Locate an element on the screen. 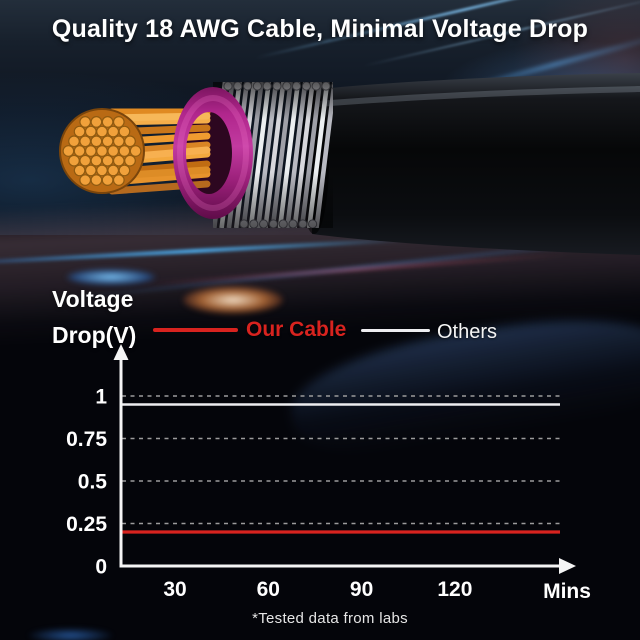 This screenshot has height=640, width=640. footnote: *Tested data from labs is located at coordinates (330, 618).